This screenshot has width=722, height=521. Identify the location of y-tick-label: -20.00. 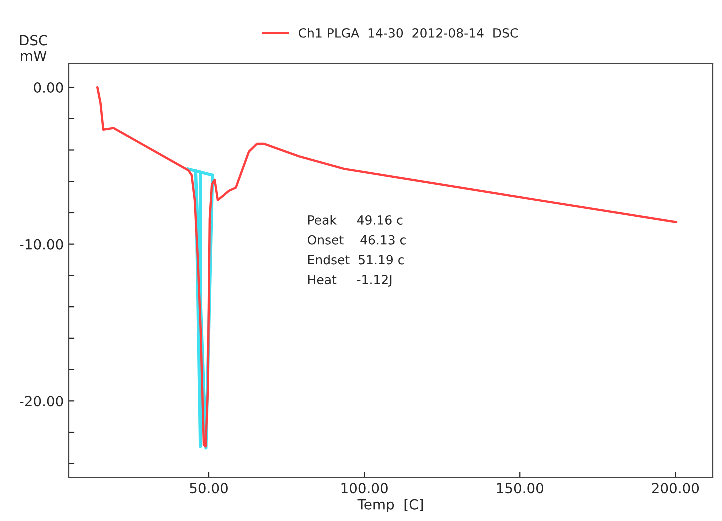
(42, 401).